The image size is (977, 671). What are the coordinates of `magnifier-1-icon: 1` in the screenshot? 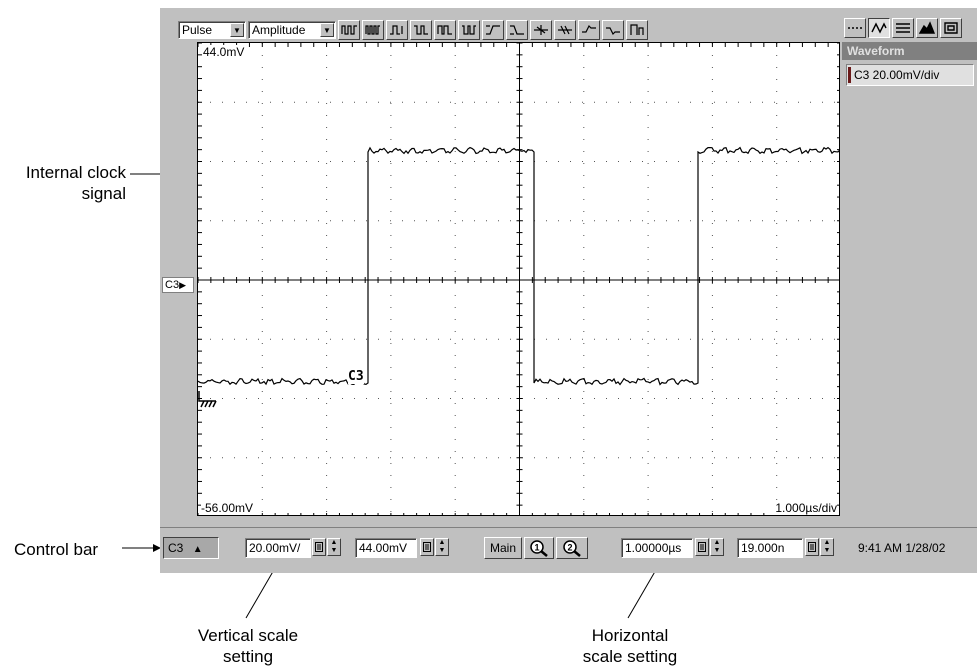 It's located at (539, 548).